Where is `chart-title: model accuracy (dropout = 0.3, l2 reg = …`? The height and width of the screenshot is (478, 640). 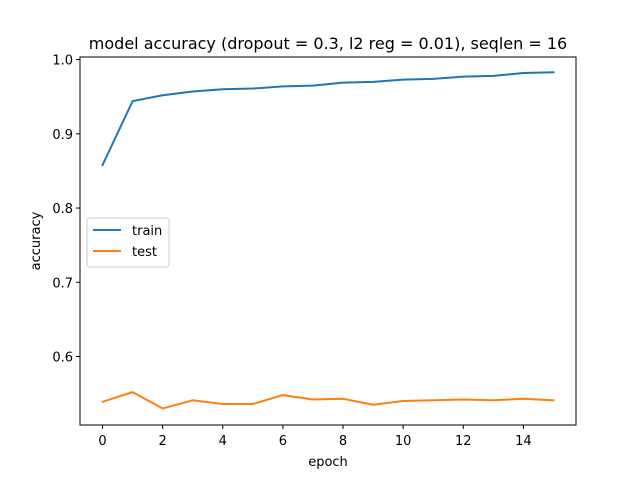
chart-title: model accuracy (dropout = 0.3, l2 reg = … is located at coordinates (328, 43).